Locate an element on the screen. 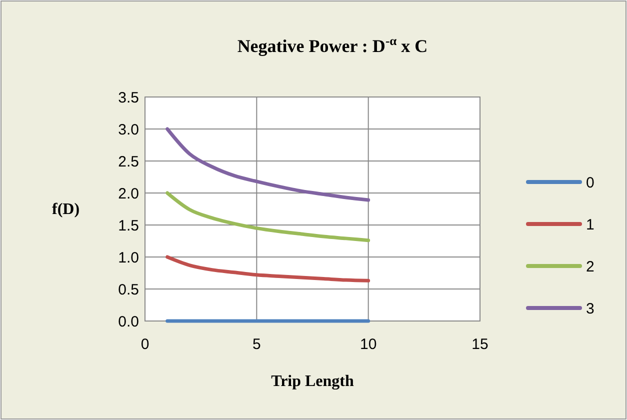 The image size is (627, 420). y-tick-label: 0.5 is located at coordinates (128, 289).